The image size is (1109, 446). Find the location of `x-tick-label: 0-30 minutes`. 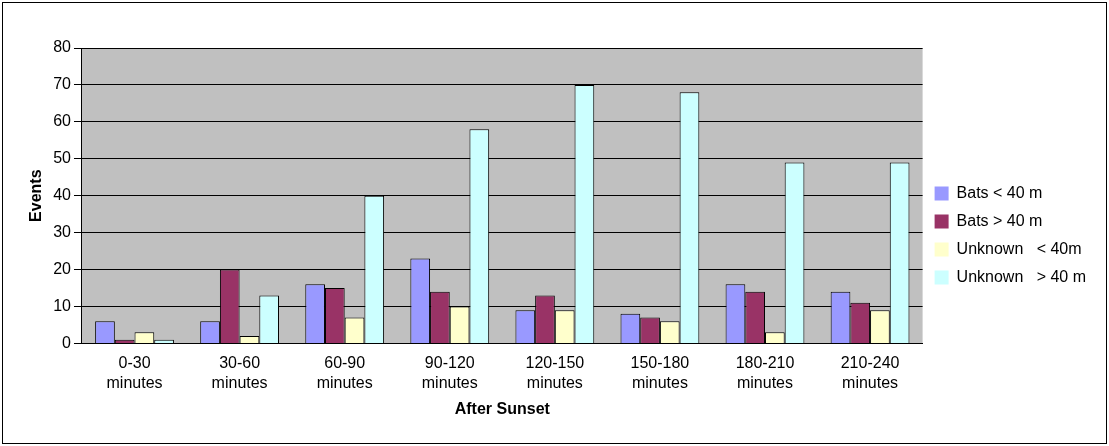

x-tick-label: 0-30 minutes is located at coordinates (134, 372).